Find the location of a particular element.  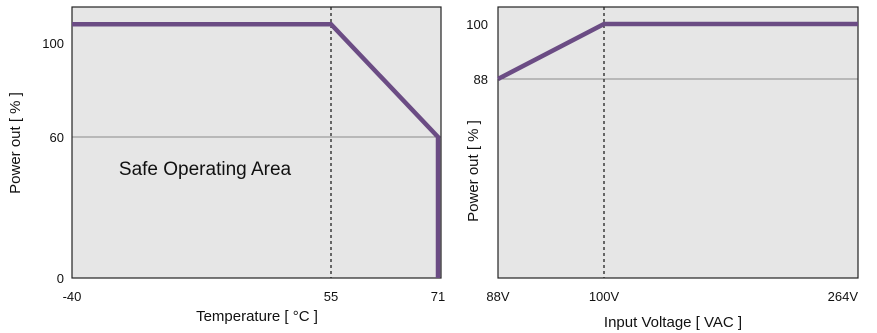

y-axis-label-voltage: Power out [ % ] is located at coordinates (473, 171).